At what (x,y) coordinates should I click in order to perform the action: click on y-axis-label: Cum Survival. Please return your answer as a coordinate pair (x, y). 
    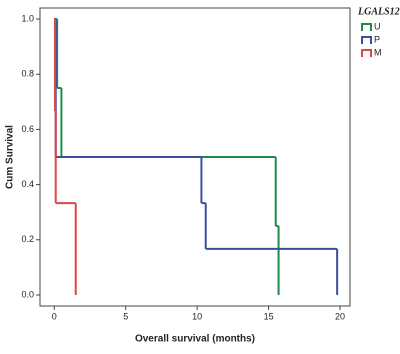
    Looking at the image, I should click on (10, 157).